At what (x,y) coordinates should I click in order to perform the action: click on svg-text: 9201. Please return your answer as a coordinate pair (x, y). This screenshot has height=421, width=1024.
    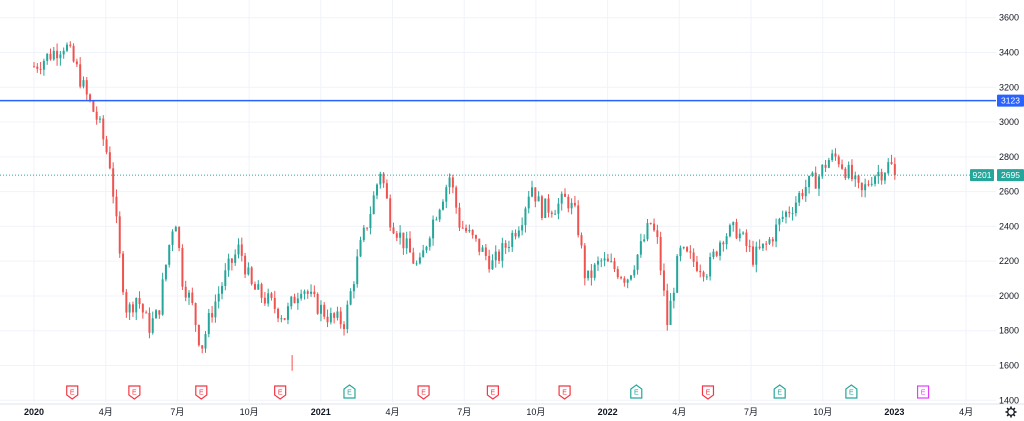
    Looking at the image, I should click on (982, 175).